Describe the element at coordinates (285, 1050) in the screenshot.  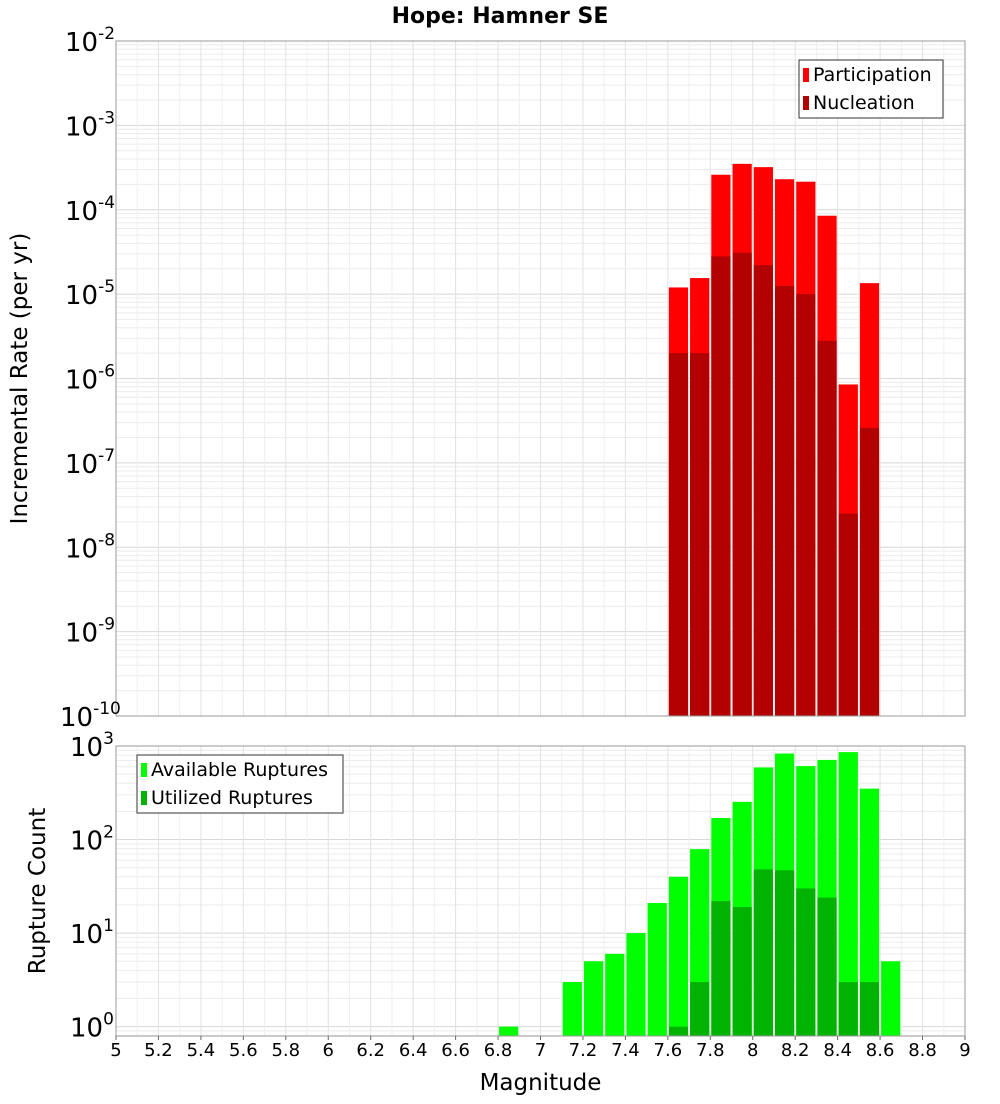
I see `x-tick-label: 5.8` at that location.